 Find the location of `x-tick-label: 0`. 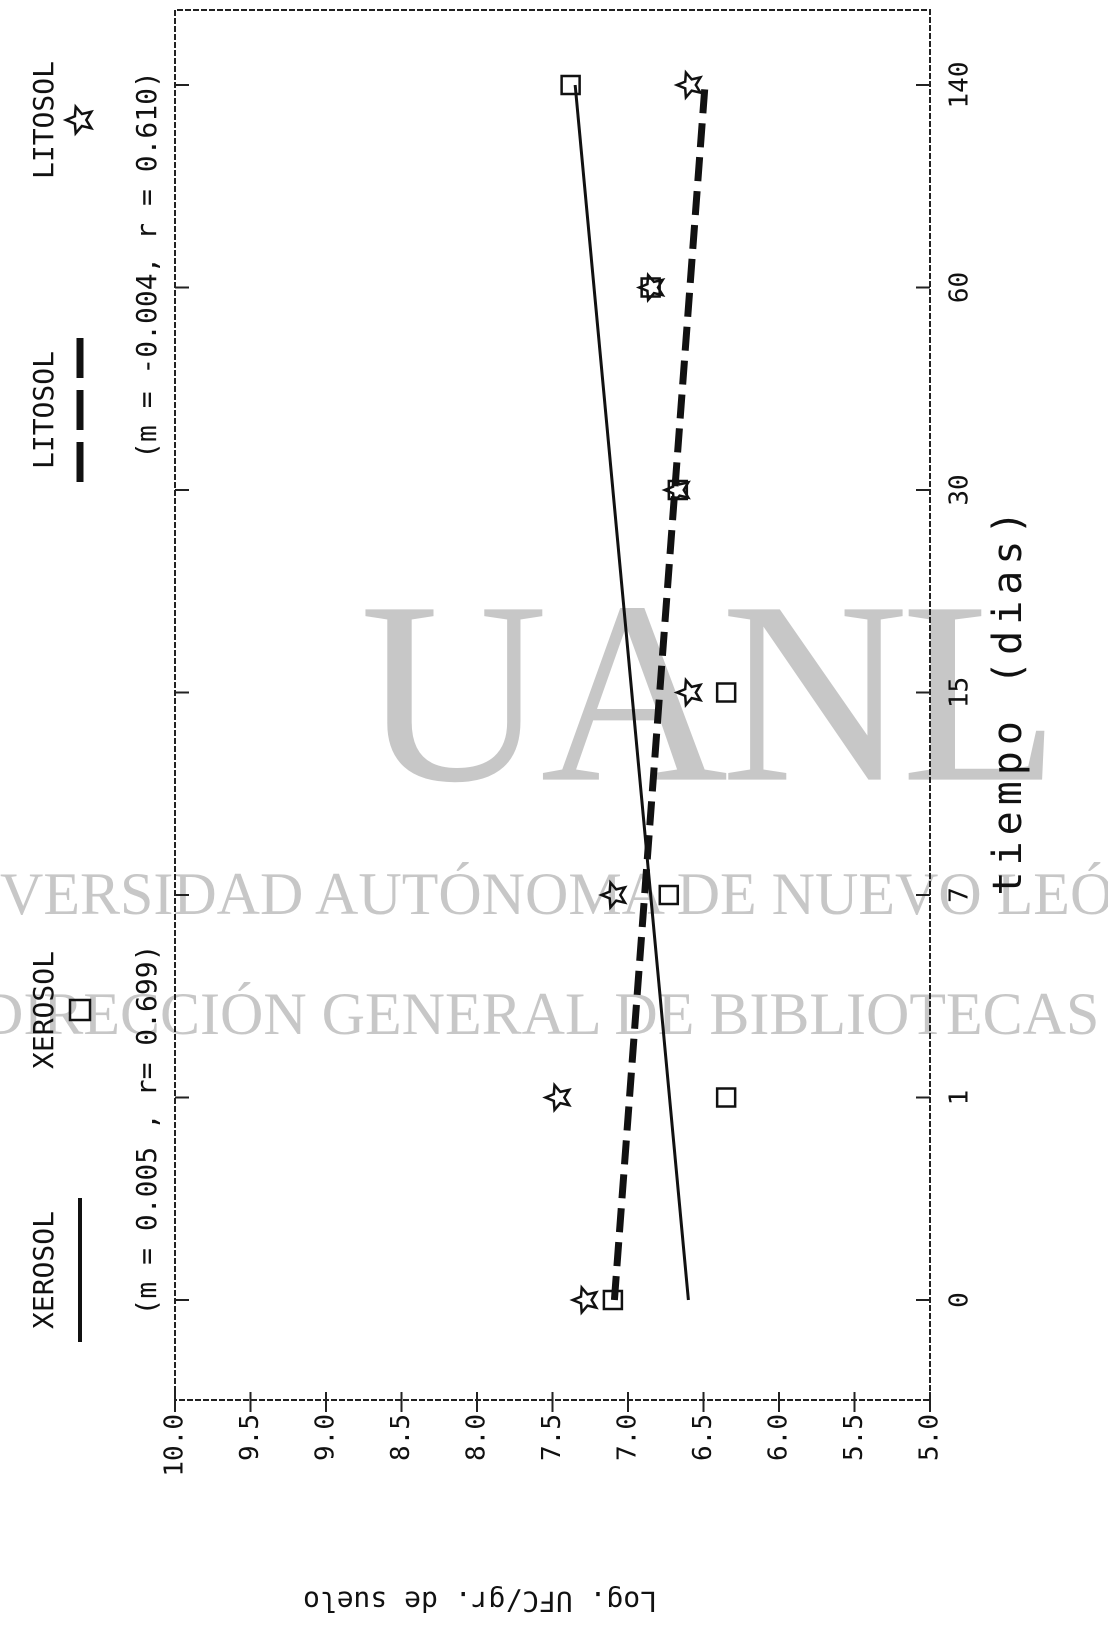

x-tick-label: 0 is located at coordinates (960, 1300).